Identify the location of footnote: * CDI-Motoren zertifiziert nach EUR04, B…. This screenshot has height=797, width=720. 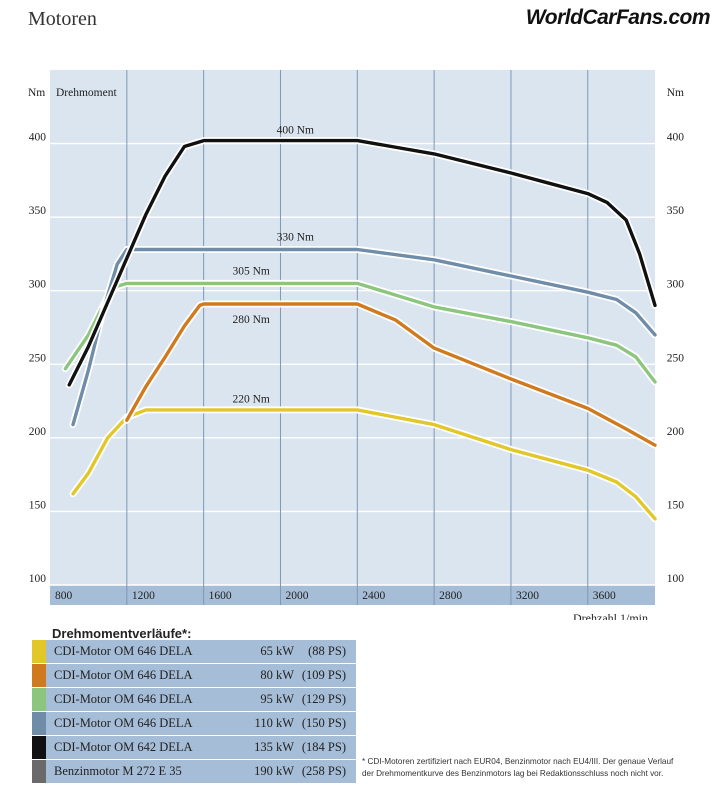
(522, 768).